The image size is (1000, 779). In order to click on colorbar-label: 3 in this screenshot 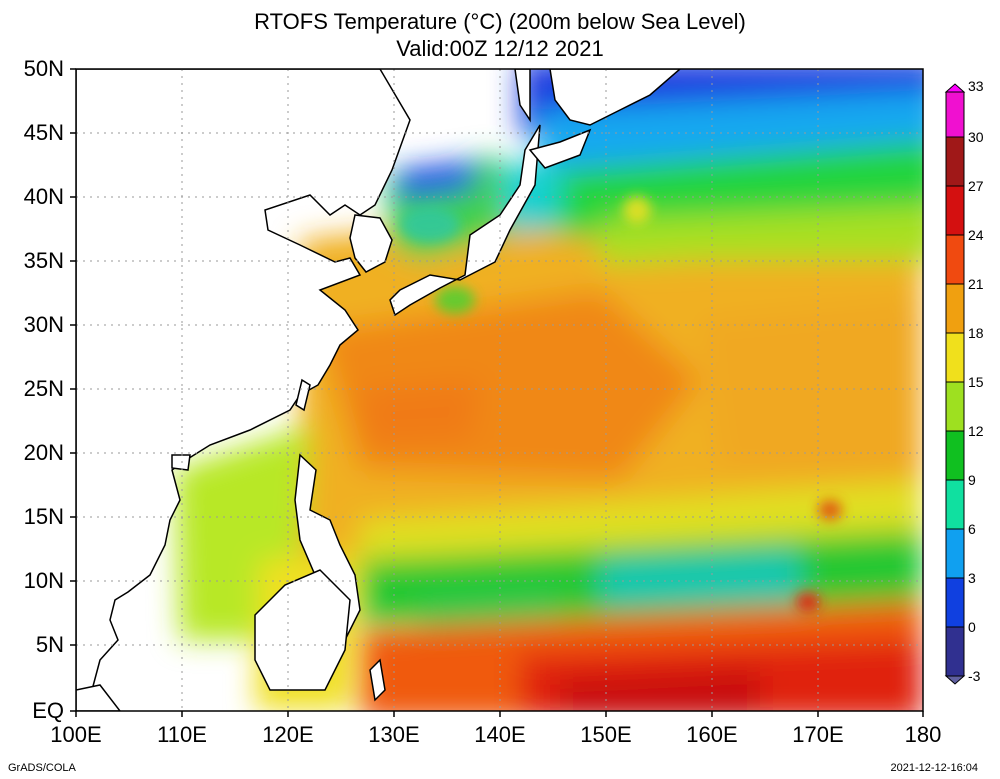, I will do `click(972, 578)`.